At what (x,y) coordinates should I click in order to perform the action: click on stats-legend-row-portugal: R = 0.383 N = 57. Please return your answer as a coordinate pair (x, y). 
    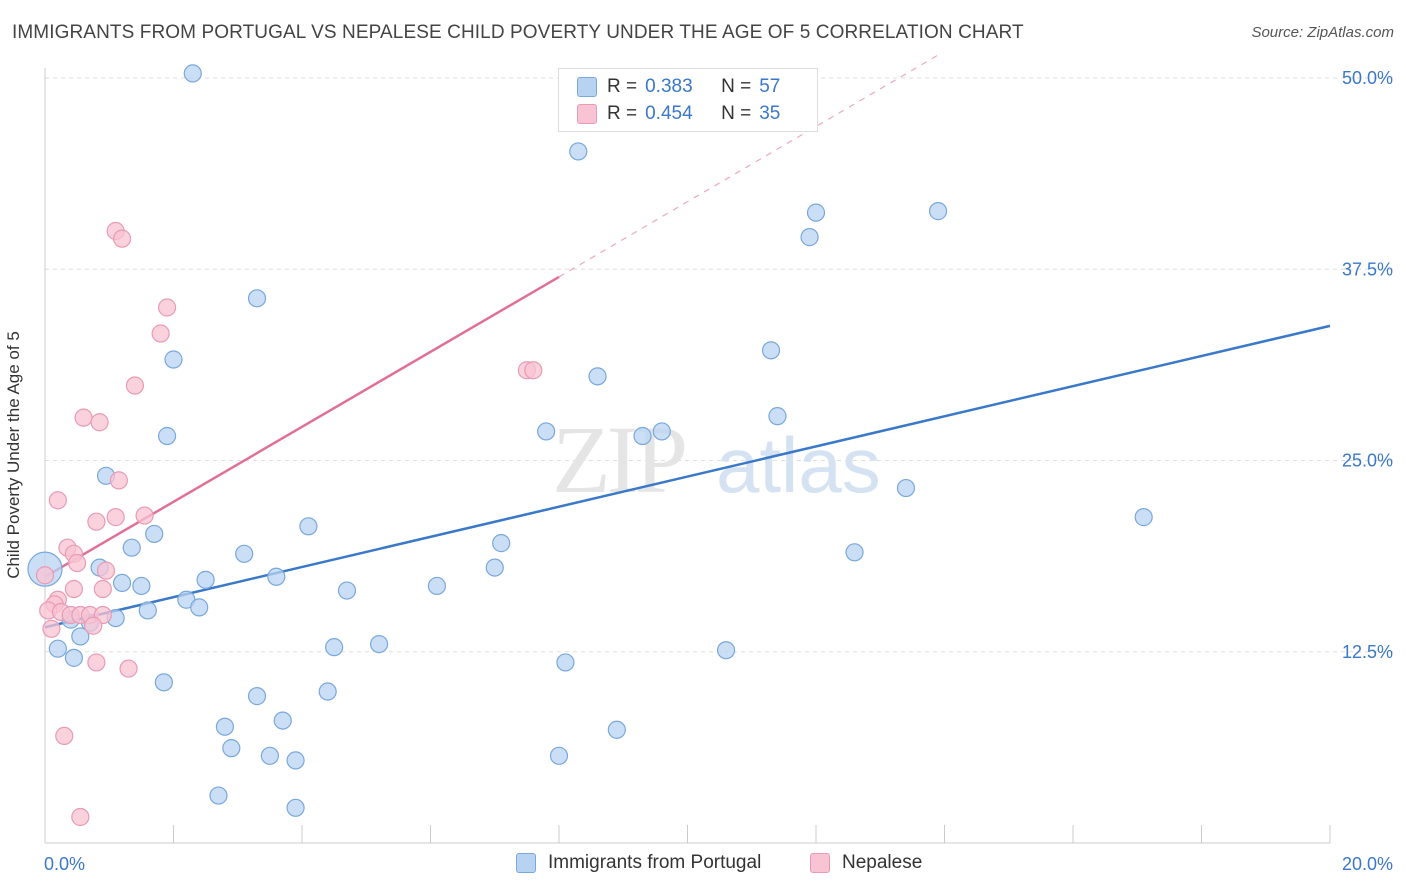
    Looking at the image, I should click on (679, 87).